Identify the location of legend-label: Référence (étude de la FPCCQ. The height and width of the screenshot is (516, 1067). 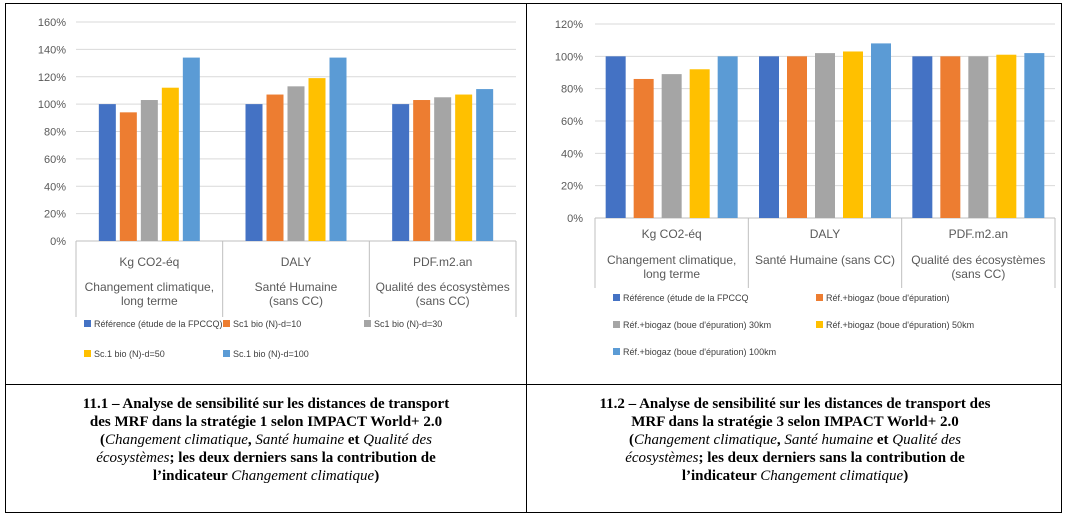
(686, 298).